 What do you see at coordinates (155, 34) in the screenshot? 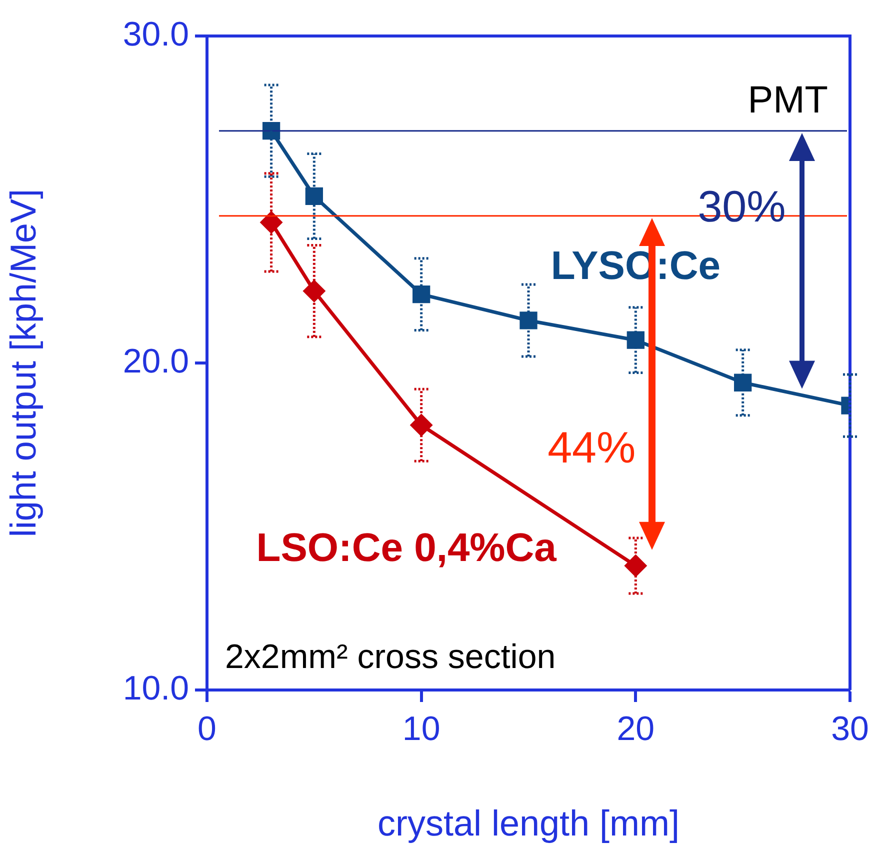
I see `y-tick-label: 30.0` at bounding box center [155, 34].